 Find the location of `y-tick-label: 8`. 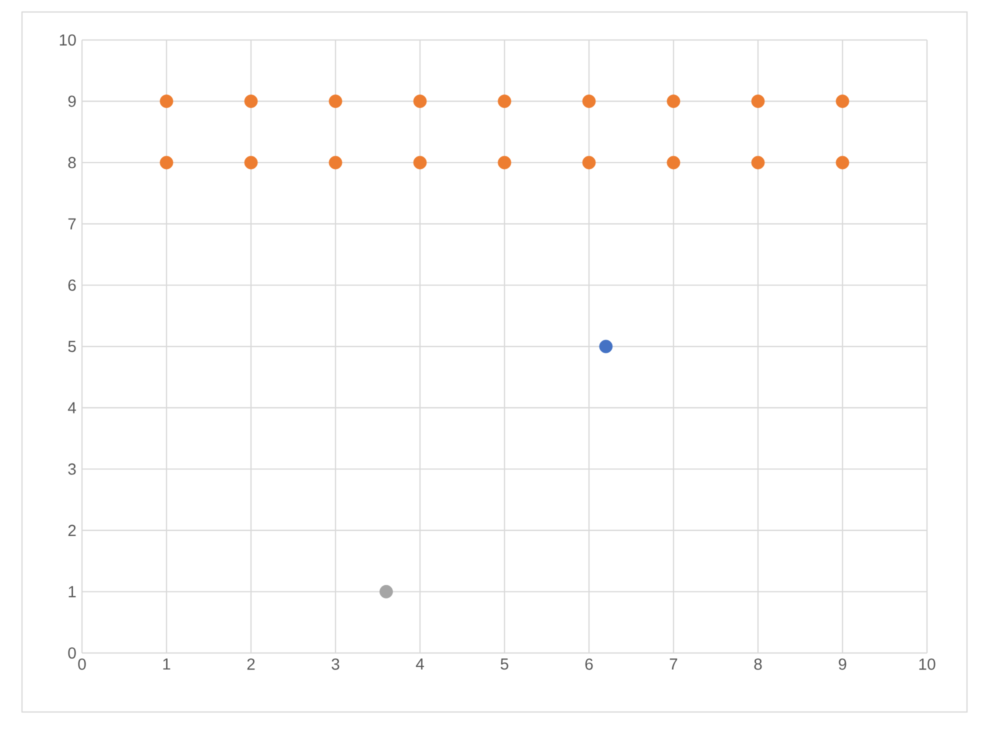

y-tick-label: 8 is located at coordinates (72, 162).